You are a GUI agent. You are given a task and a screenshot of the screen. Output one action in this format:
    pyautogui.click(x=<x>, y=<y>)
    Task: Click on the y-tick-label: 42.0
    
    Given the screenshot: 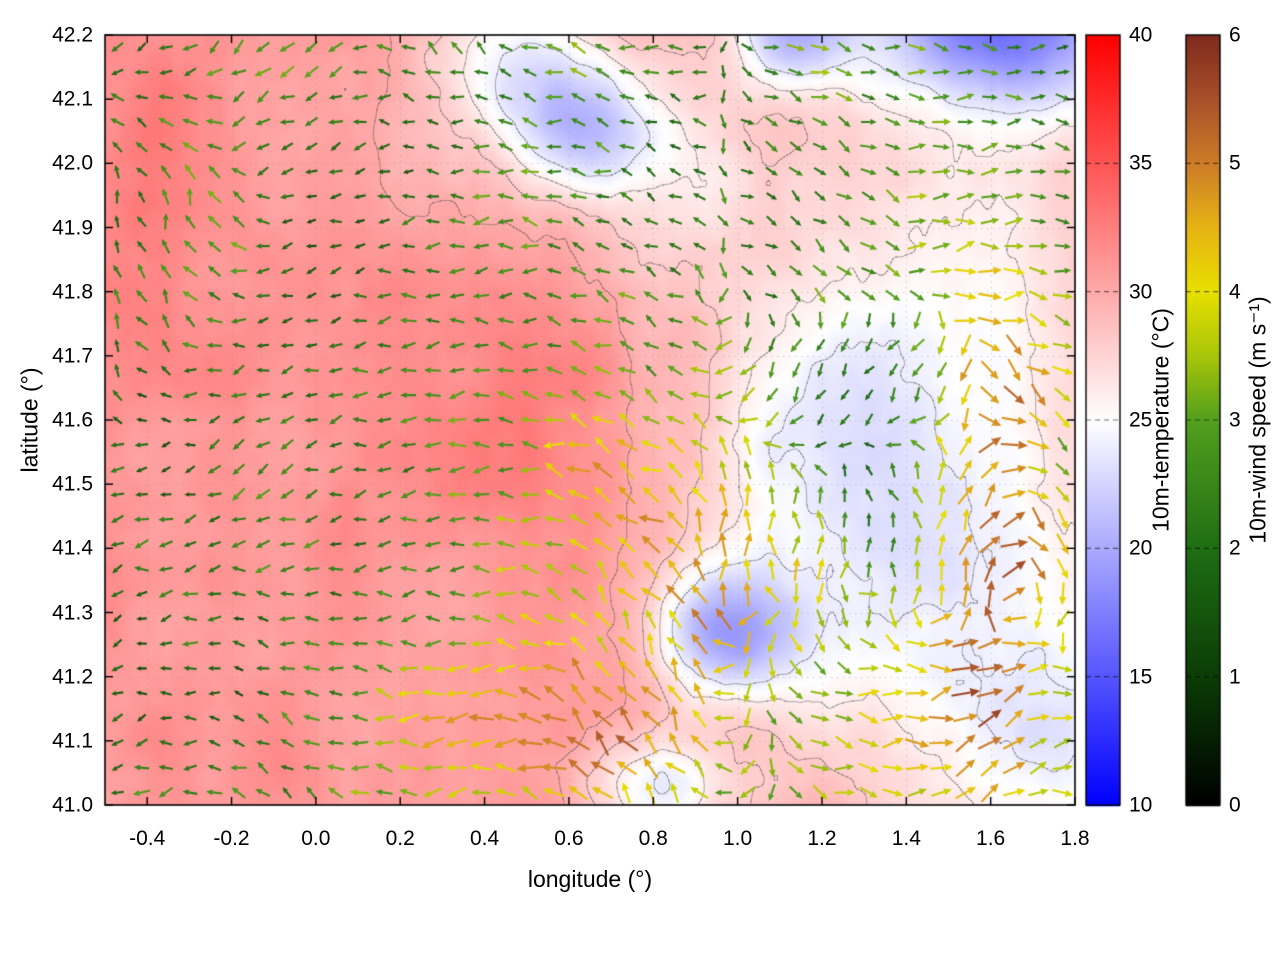 What is the action you would take?
    pyautogui.click(x=72, y=163)
    